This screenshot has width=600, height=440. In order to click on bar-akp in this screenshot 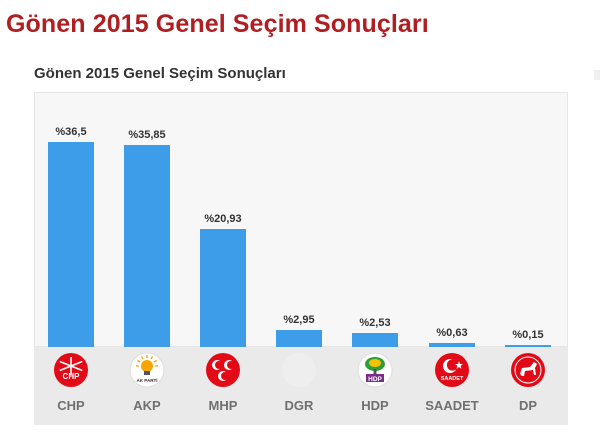, I will do `click(147, 246)`.